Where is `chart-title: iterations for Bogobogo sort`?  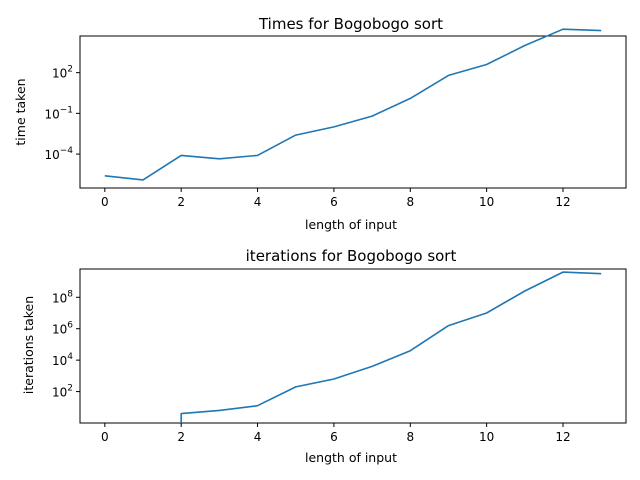
chart-title: iterations for Bogobogo sort is located at coordinates (351, 256).